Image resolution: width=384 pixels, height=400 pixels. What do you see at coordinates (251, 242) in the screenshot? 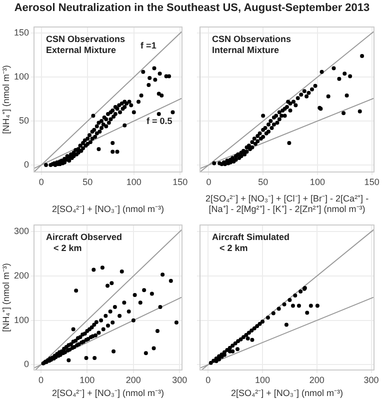
I see `annotation: Aircraft Simulated < 2 km` at bounding box center [251, 242].